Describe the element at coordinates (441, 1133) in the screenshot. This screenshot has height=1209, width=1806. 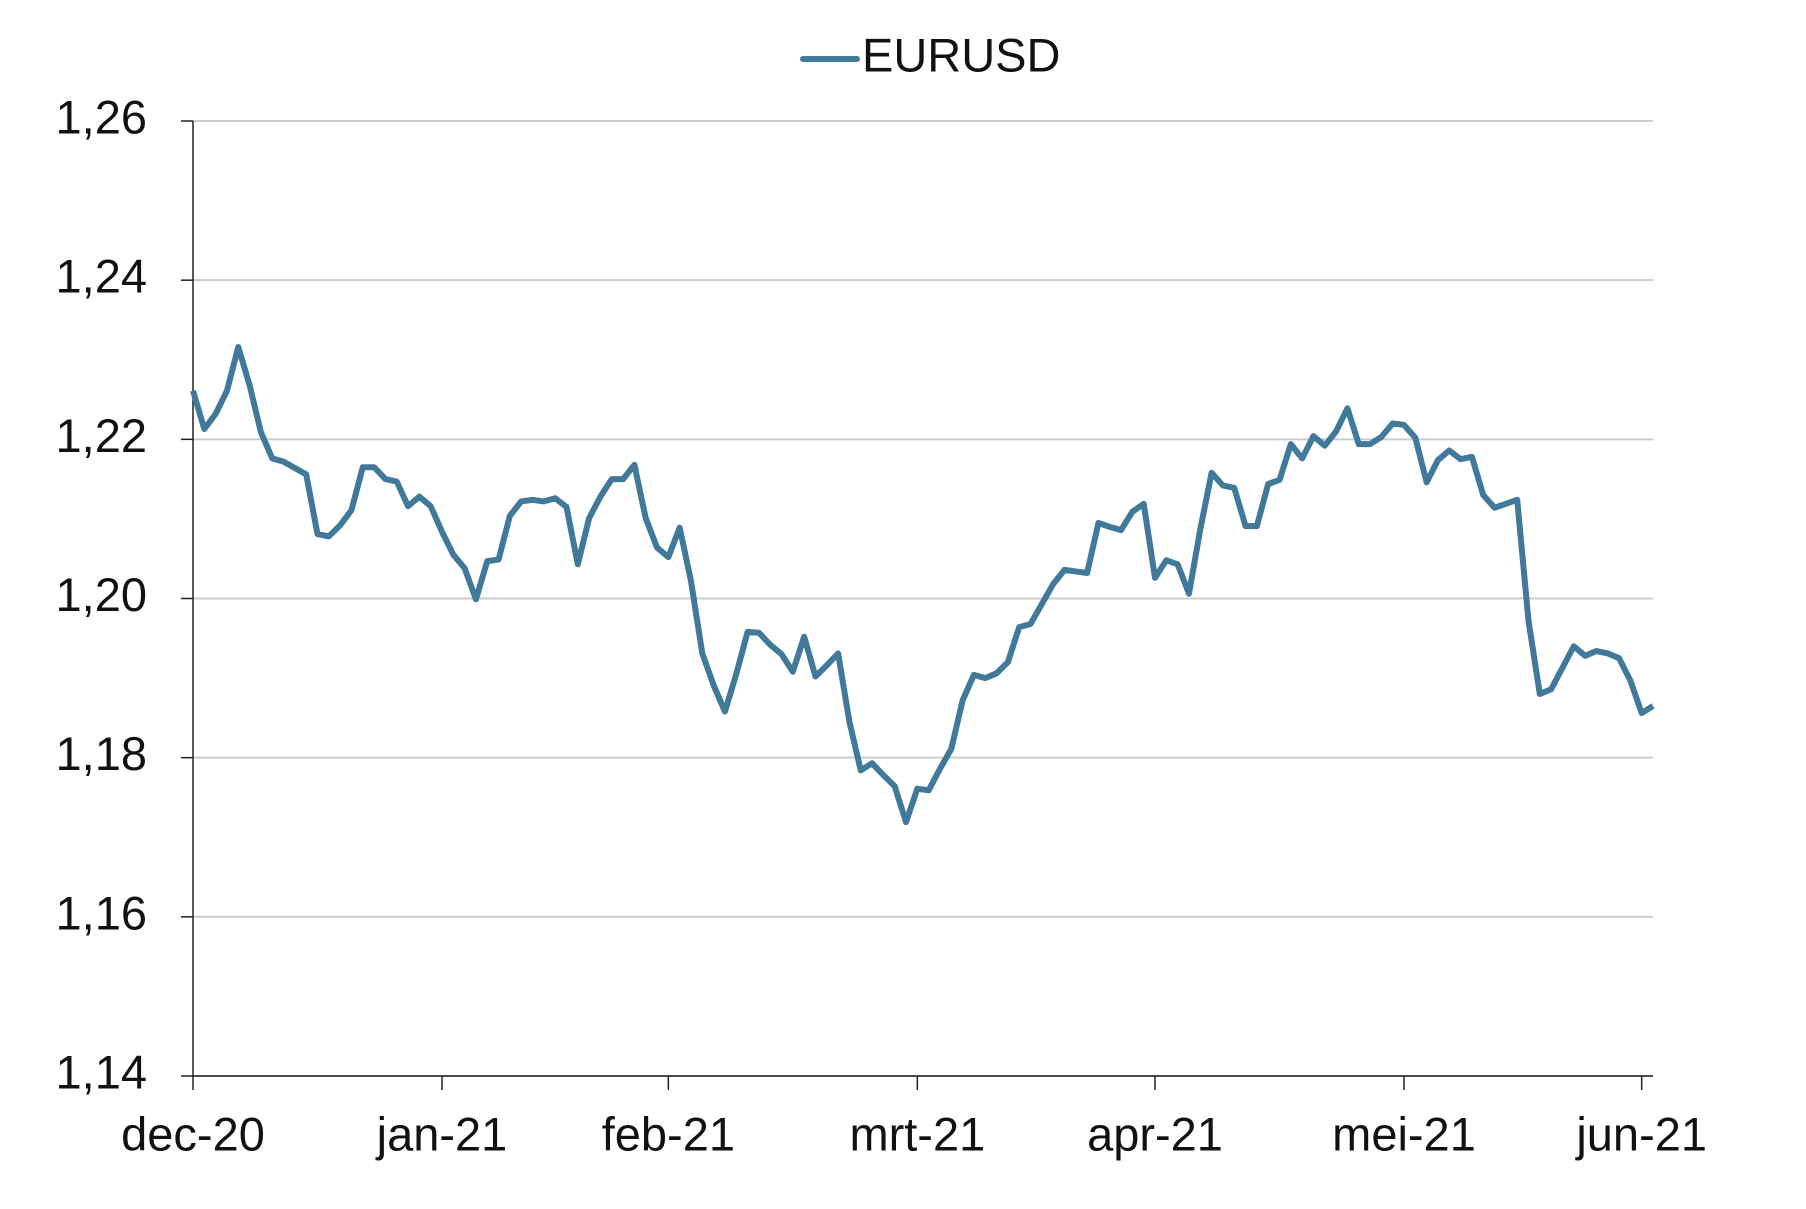
I see `x-tick-label: jan-21` at that location.